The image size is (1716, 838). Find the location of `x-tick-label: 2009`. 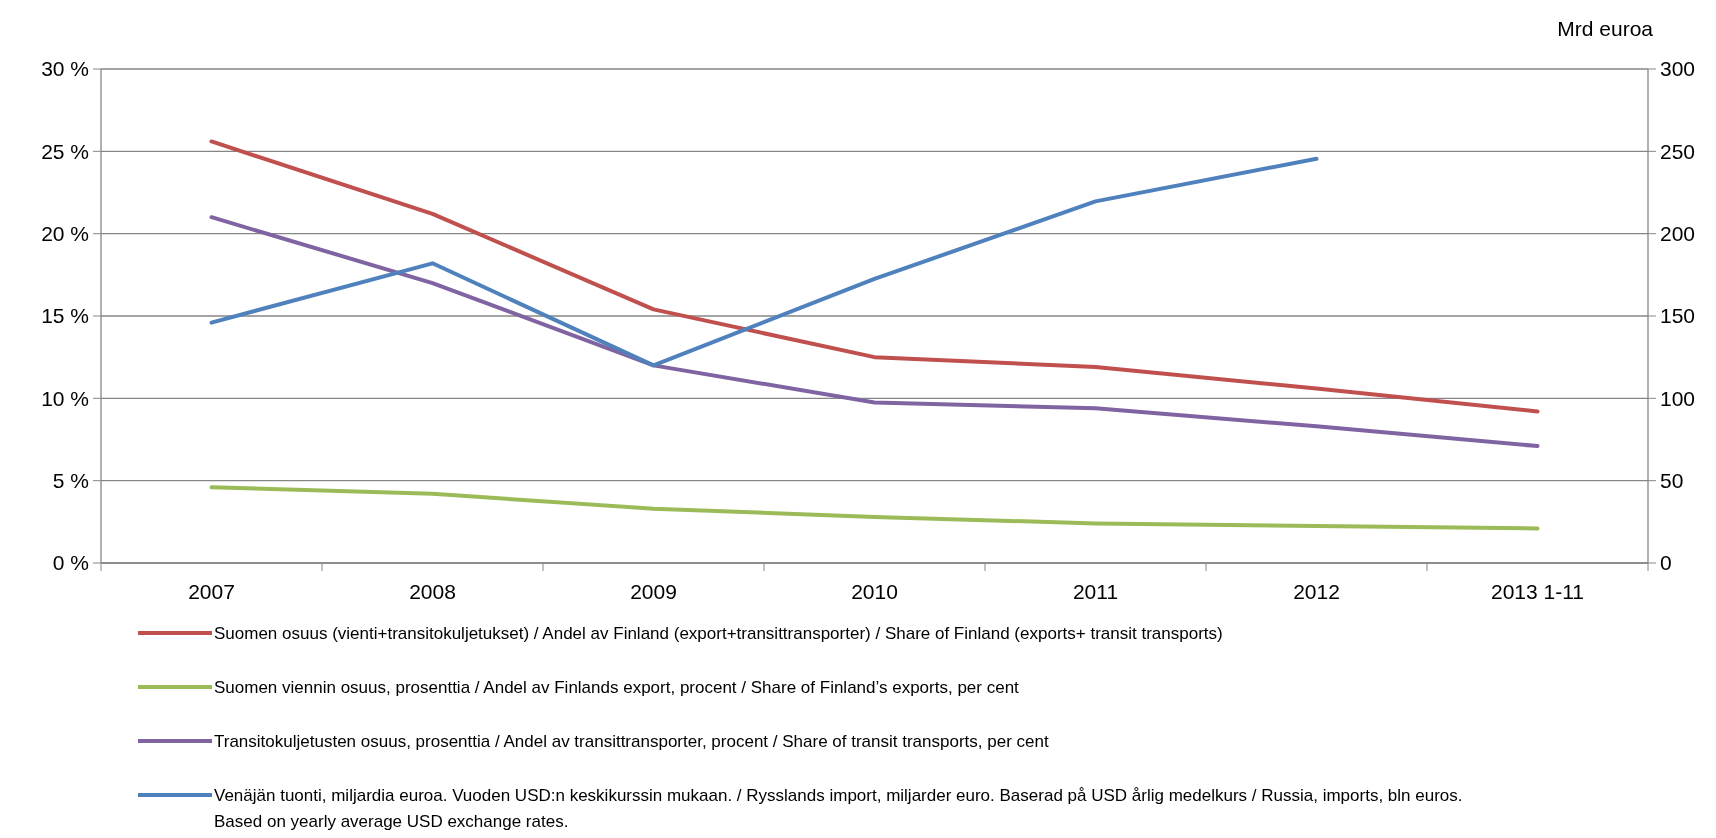

x-tick-label: 2009 is located at coordinates (653, 591).